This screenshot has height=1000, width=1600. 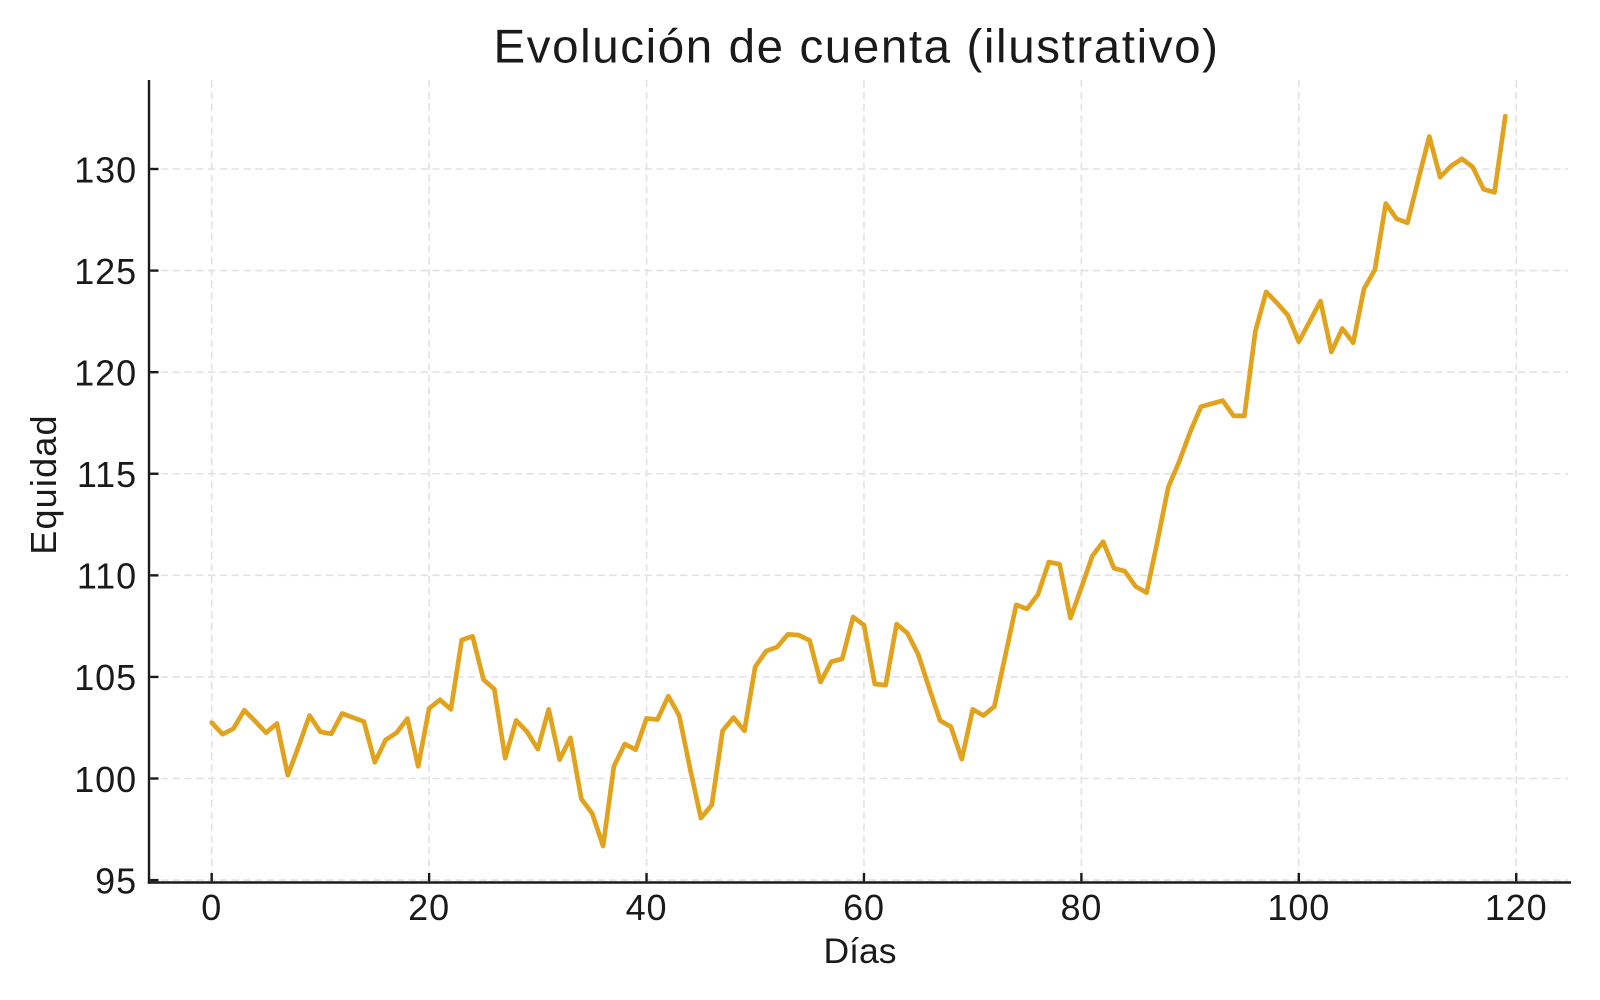 What do you see at coordinates (1081, 907) in the screenshot?
I see `svg-text: 80` at bounding box center [1081, 907].